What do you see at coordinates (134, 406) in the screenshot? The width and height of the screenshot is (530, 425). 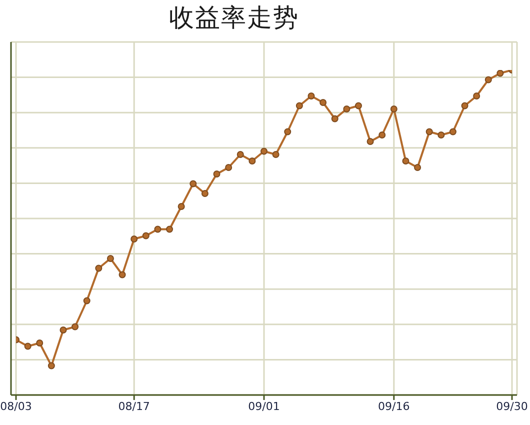 I see `x-tick-label: 08/17` at bounding box center [134, 406].